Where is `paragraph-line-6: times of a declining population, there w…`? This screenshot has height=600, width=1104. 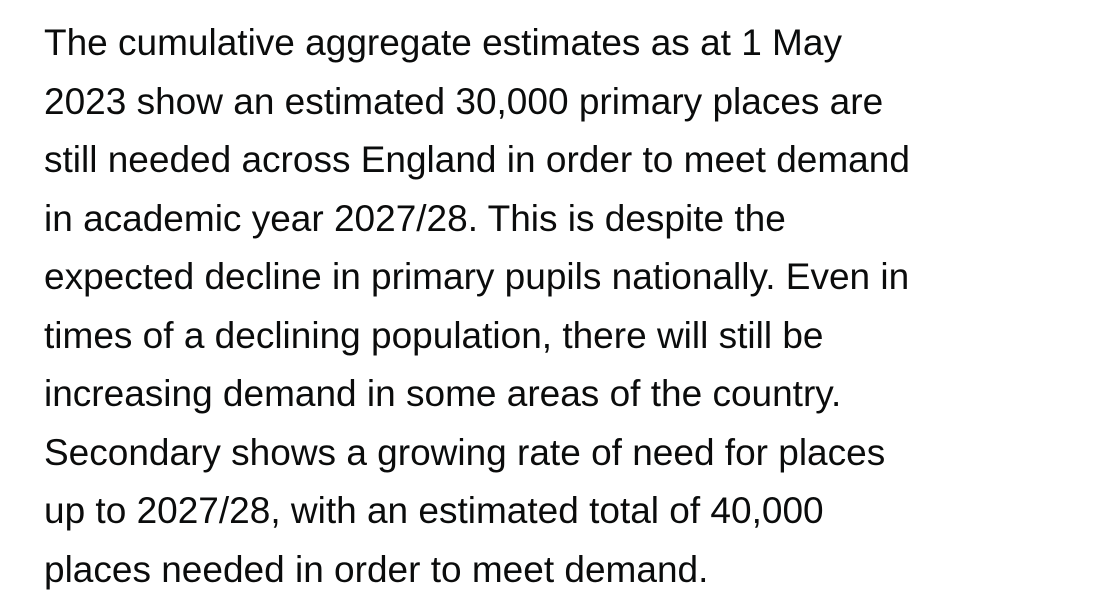
paragraph-line-6: times of a declining population, there w… is located at coordinates (434, 335).